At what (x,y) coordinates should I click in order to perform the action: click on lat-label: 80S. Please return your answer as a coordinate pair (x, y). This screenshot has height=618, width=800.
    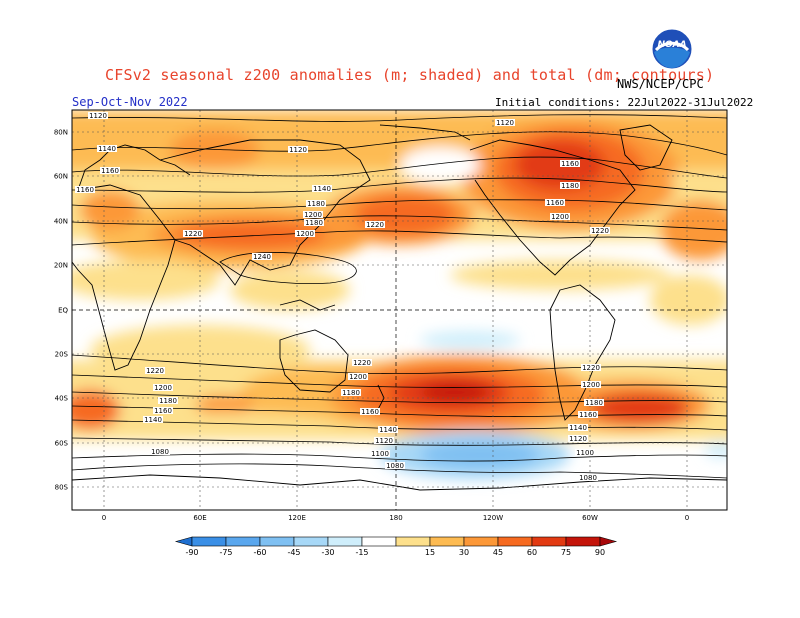
    Looking at the image, I should click on (62, 488).